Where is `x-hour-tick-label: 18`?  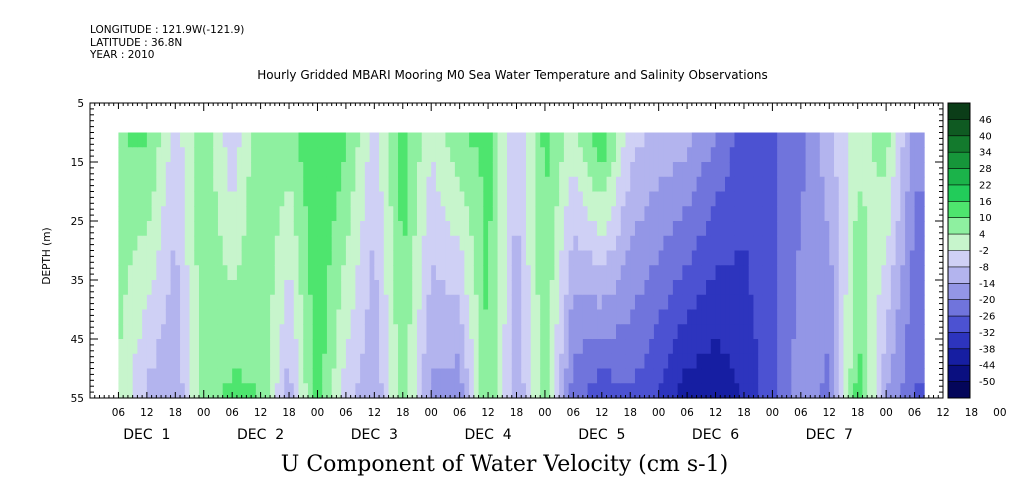 x-hour-tick-label: 18 is located at coordinates (175, 413).